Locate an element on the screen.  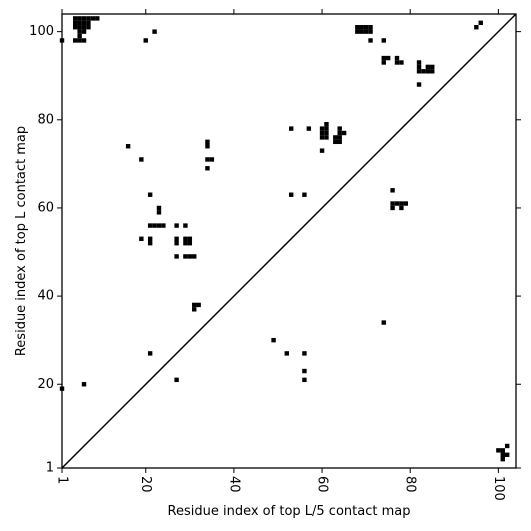
x-tick-label: 100 is located at coordinates (498, 488).